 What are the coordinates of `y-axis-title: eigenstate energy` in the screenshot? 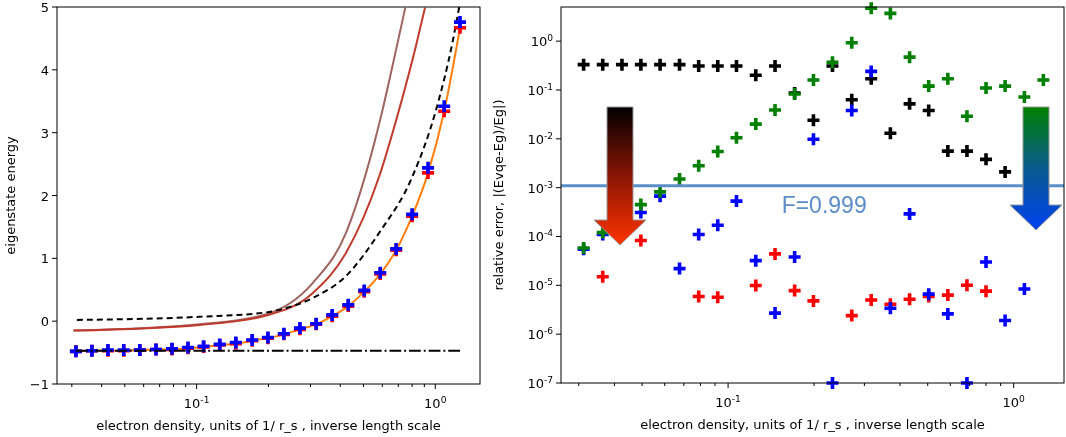 It's located at (10, 195).